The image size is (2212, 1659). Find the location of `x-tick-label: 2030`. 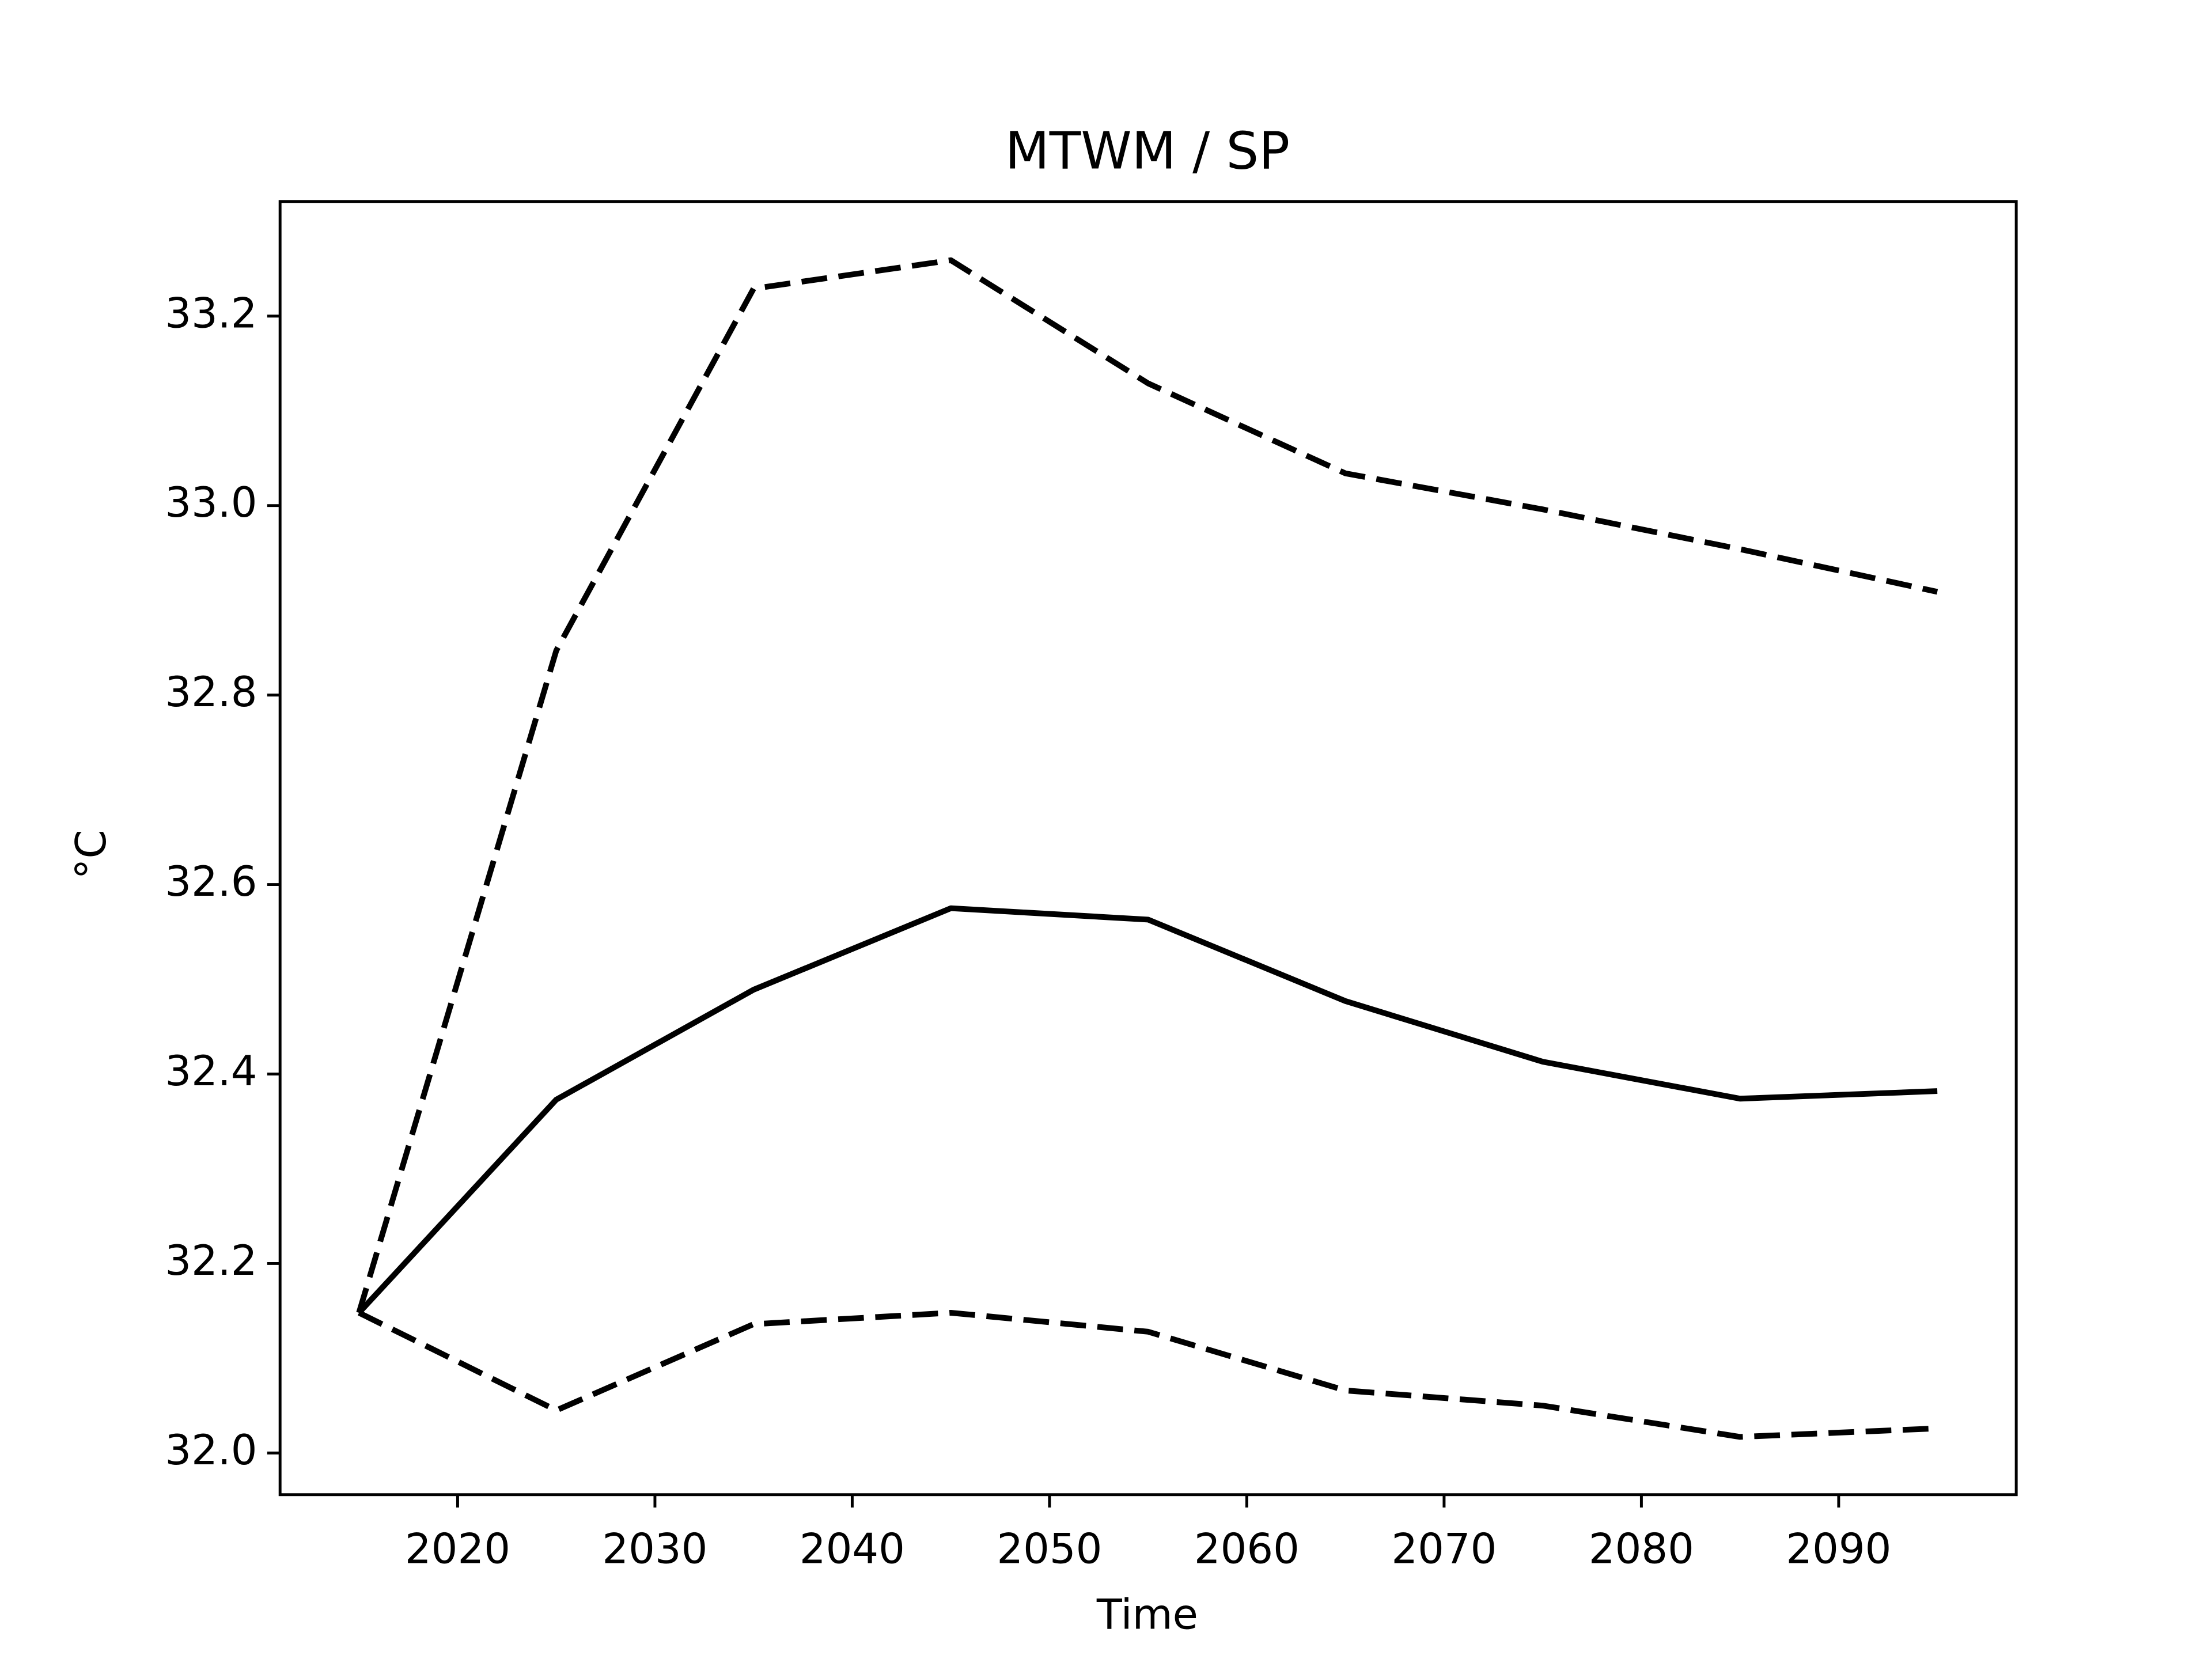

x-tick-label: 2030 is located at coordinates (654, 1548).